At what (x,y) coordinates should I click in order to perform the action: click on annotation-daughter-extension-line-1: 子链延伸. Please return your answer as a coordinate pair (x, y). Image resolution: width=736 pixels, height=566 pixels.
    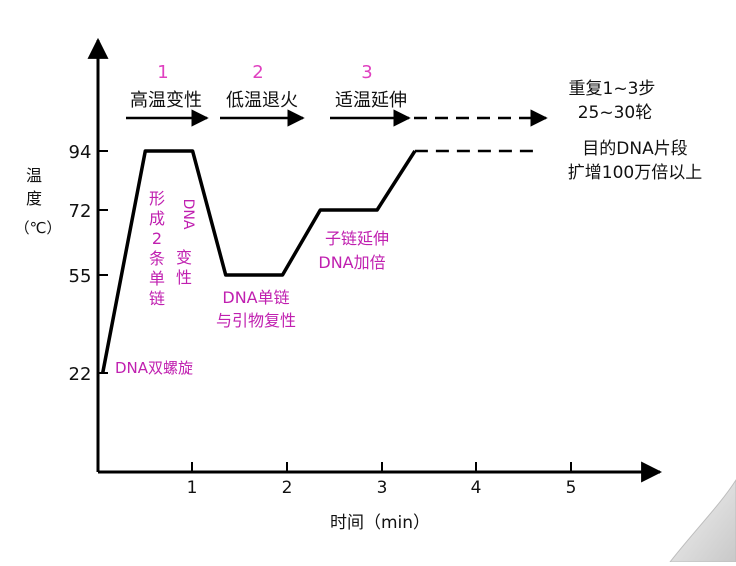
    Looking at the image, I should click on (357, 238).